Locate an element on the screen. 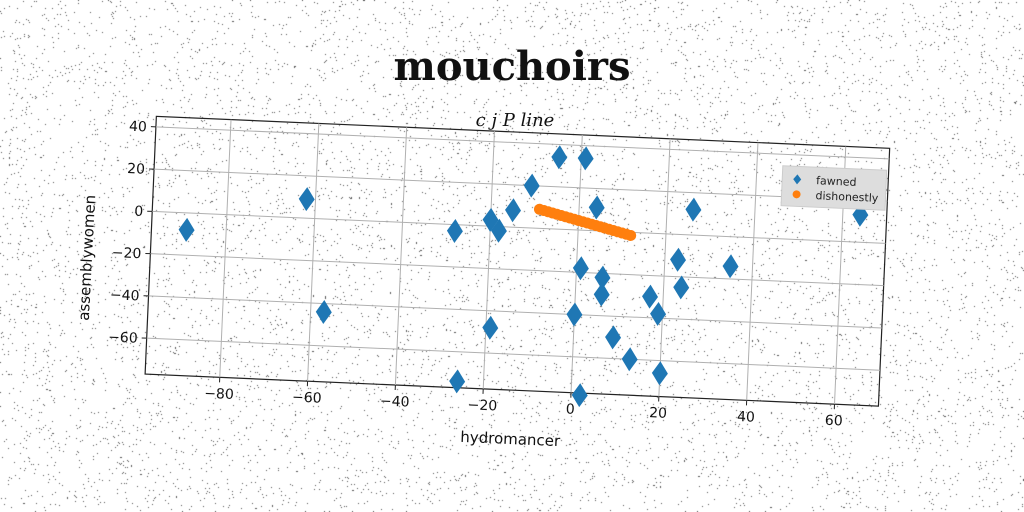  x-tick-label: 60 is located at coordinates (834, 421).